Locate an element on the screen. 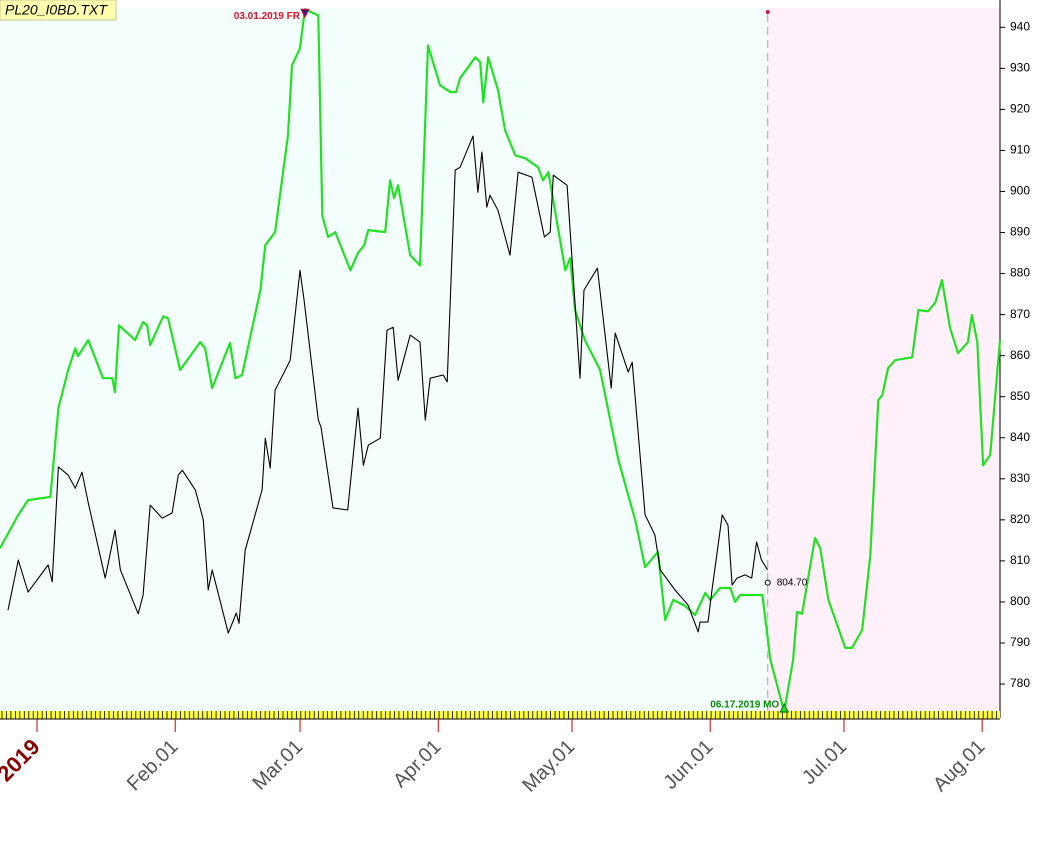  last-value-marker is located at coordinates (767, 582).